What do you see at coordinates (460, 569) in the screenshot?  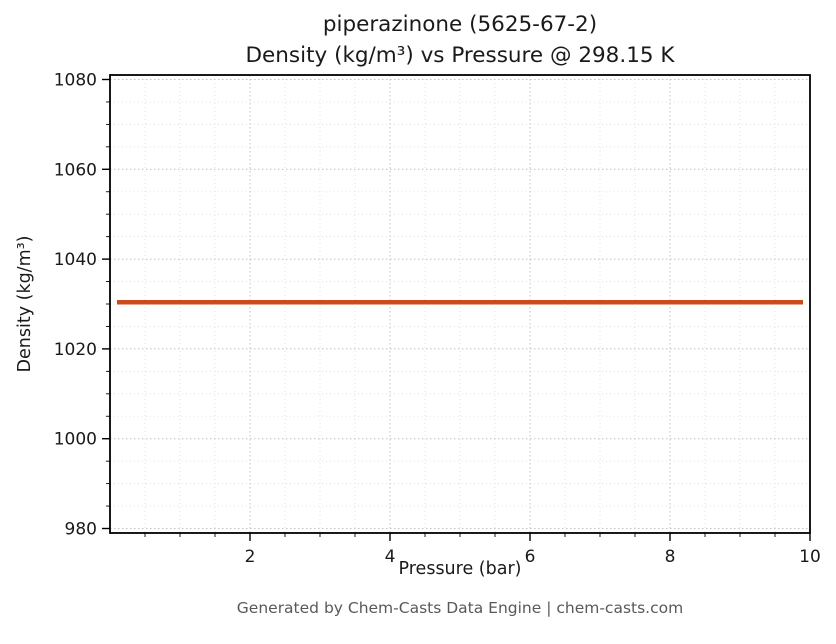 I see `x-axis-label: Pressure (bar)` at bounding box center [460, 569].